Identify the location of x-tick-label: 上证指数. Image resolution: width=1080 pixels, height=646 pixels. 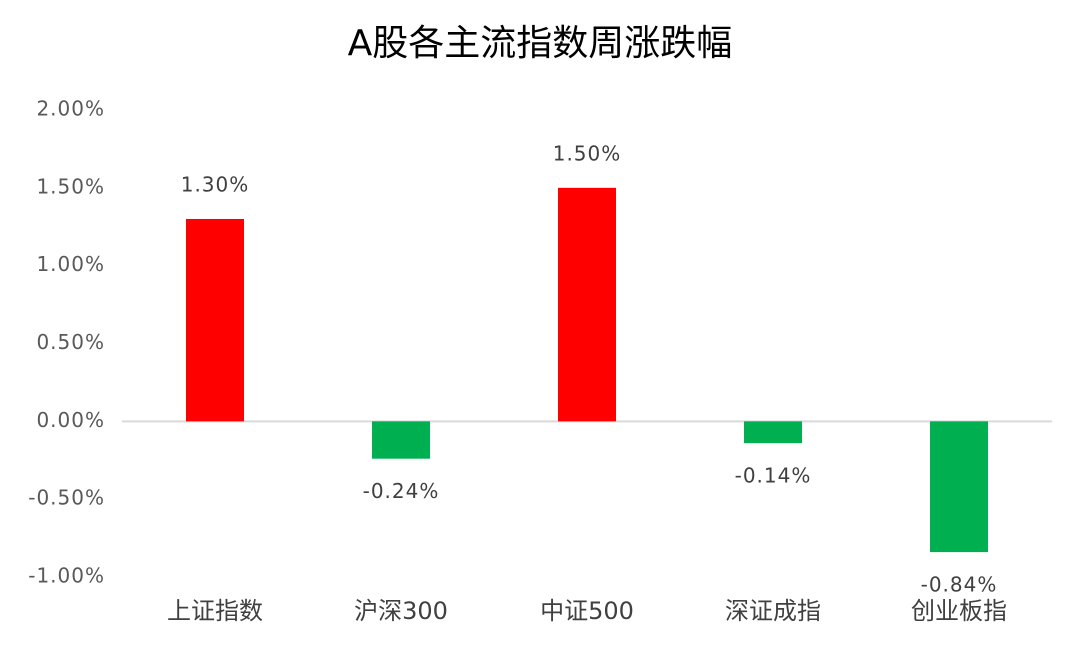
(215, 611).